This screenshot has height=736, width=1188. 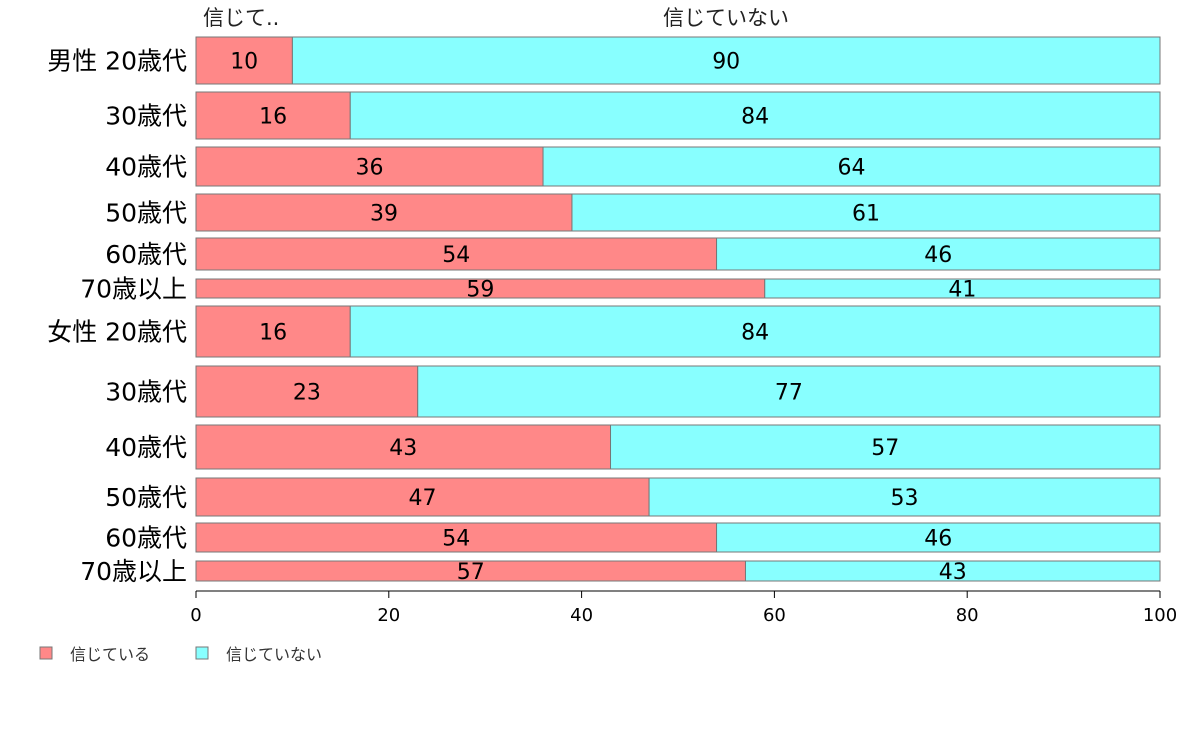 I want to click on bar-value-label: 39, so click(x=384, y=214).